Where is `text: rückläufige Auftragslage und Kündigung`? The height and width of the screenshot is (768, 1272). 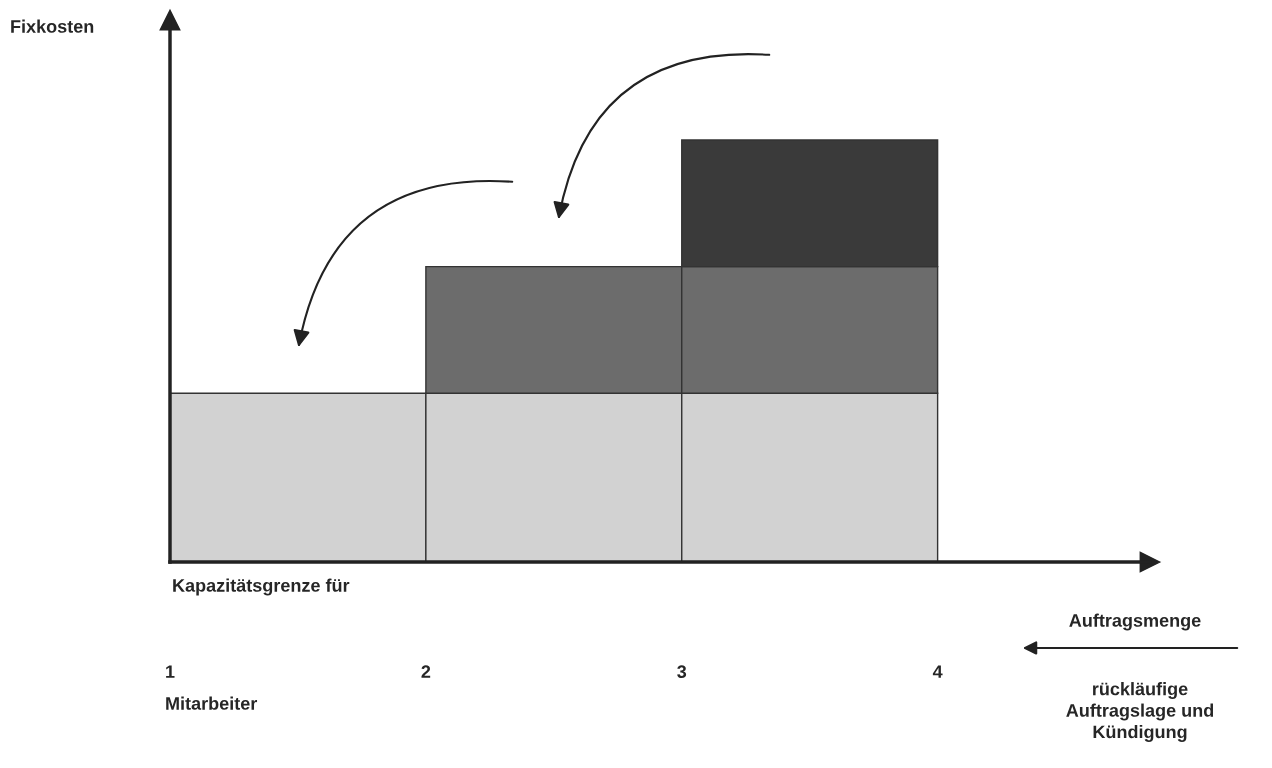 text: rückläufige Auftragslage und Kündigung is located at coordinates (1140, 712).